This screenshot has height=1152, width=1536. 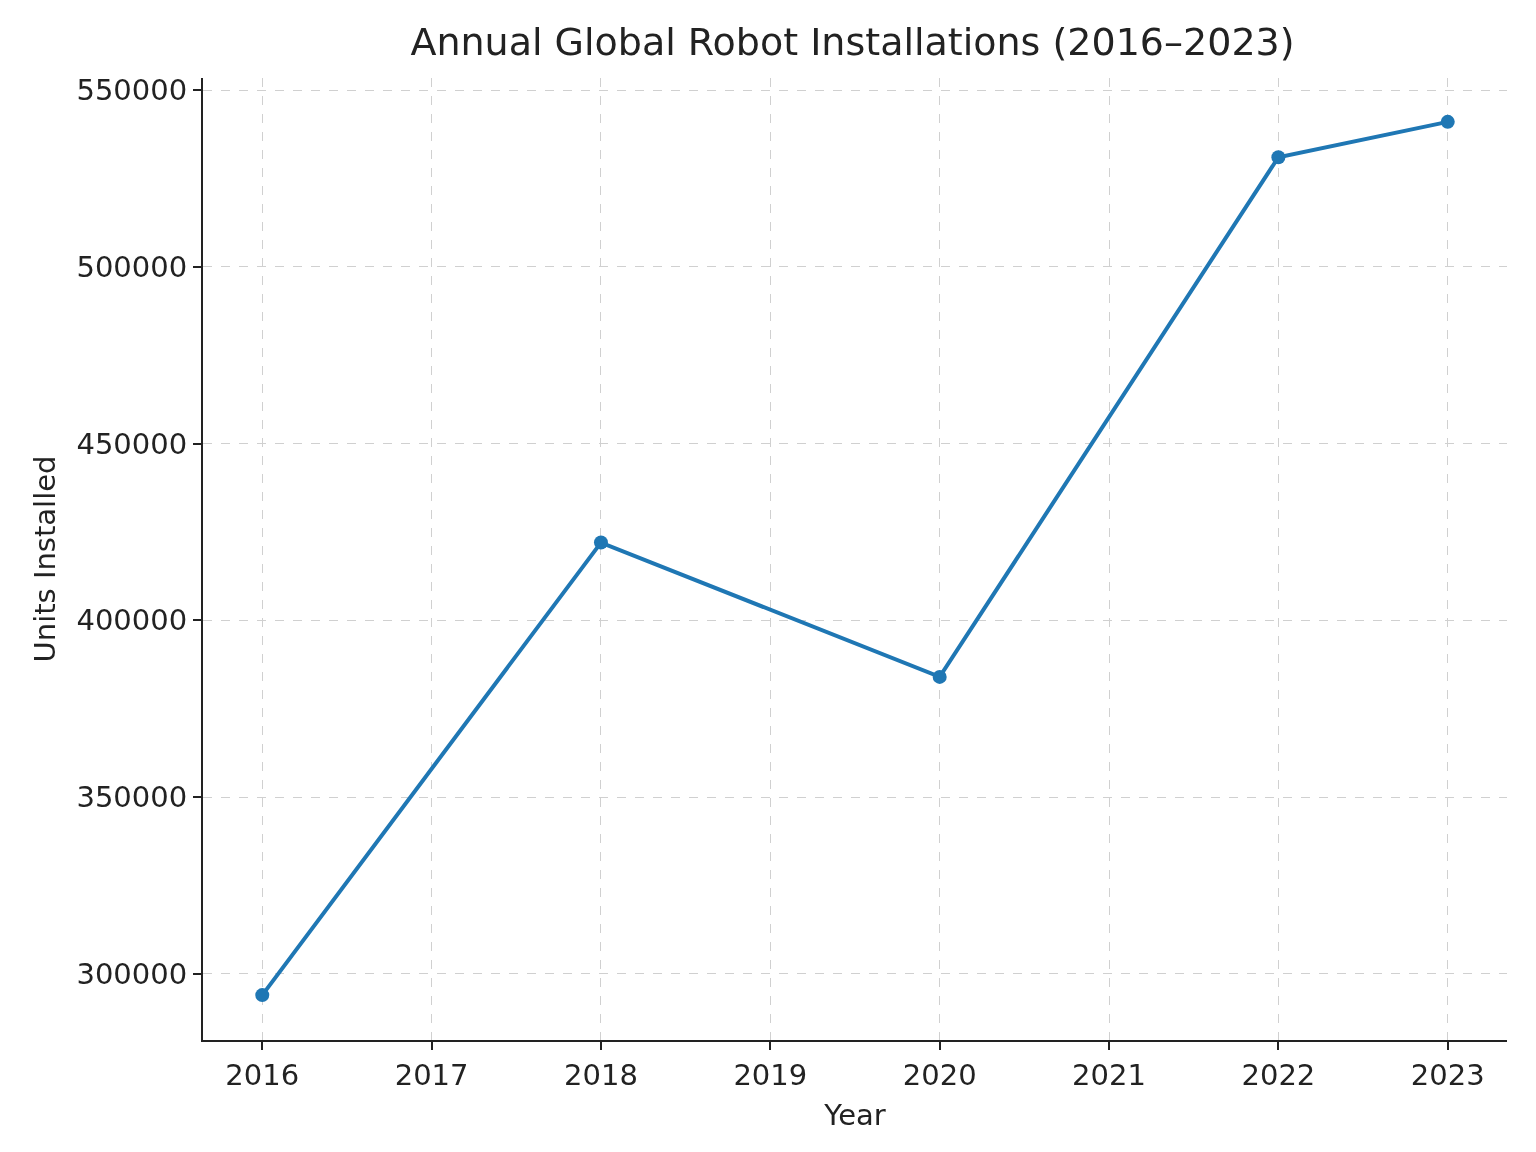 I want to click on y-tick-label: 450000, so click(x=132, y=443).